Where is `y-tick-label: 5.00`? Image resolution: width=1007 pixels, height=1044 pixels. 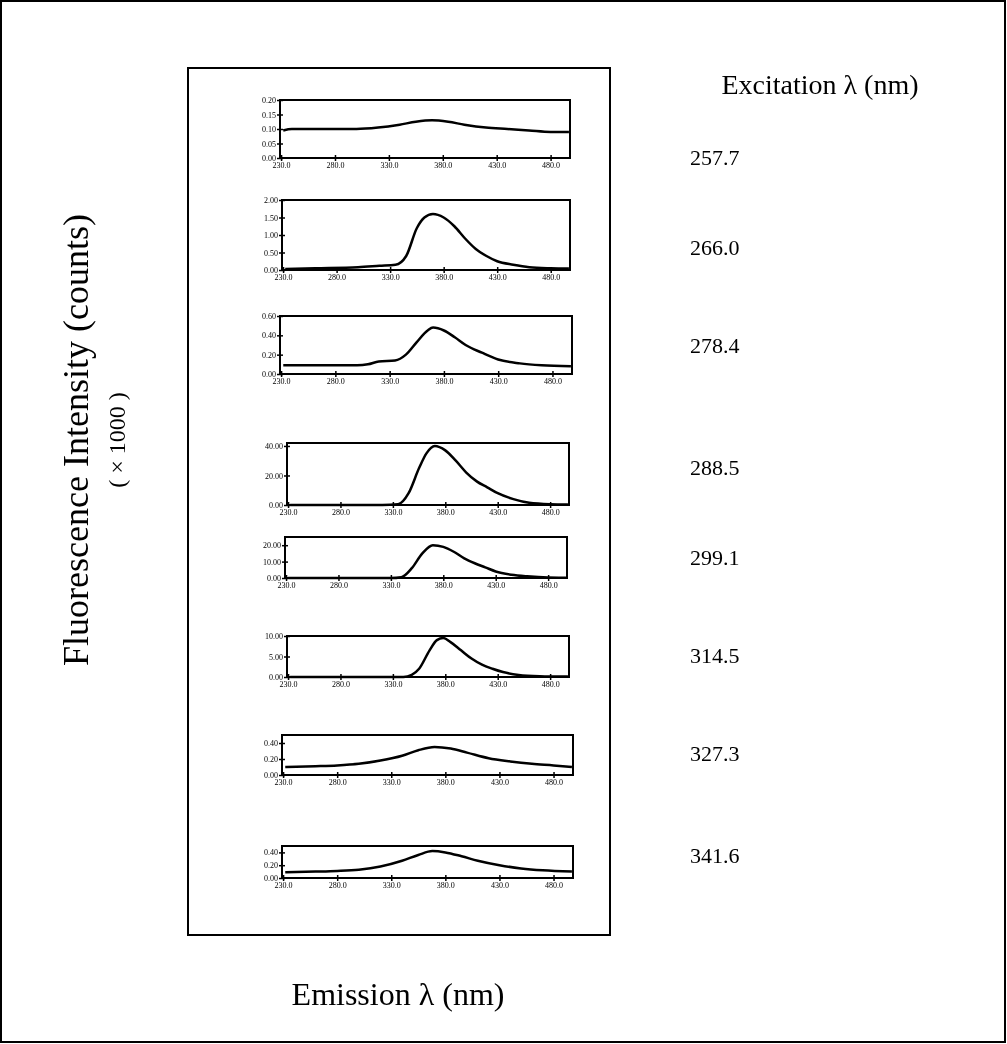
y-tick-label: 5.00 is located at coordinates (276, 657).